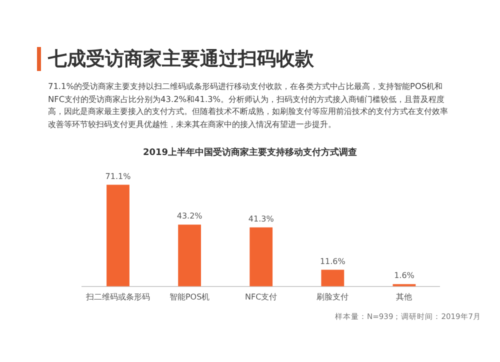 This screenshot has height=362, width=500. Describe the element at coordinates (261, 297) in the screenshot. I see `x-tick-label: NFC支付` at that location.